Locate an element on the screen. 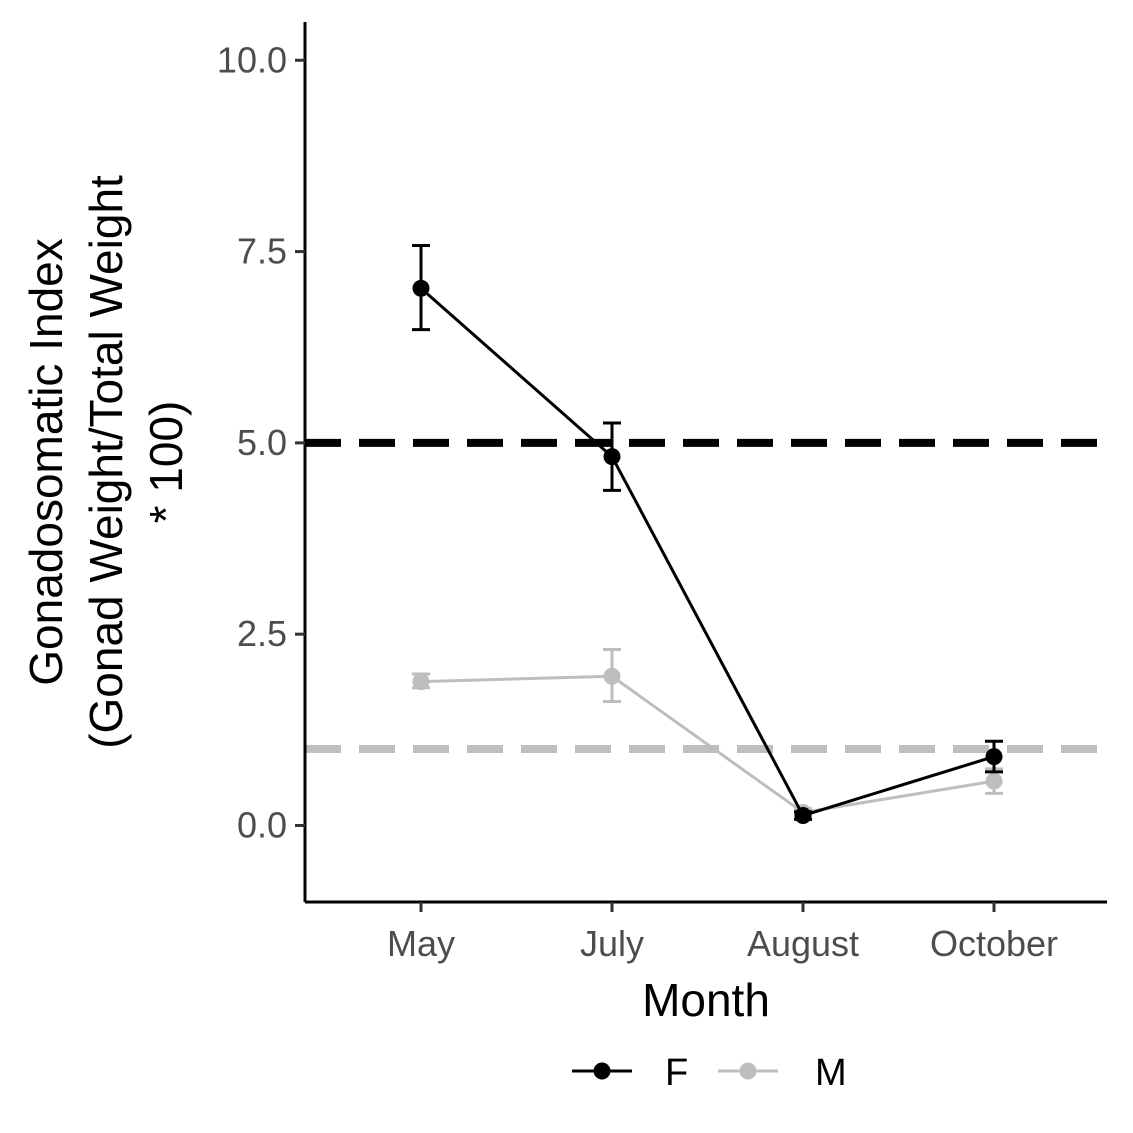  y-tick-label: 0.0 is located at coordinates (262, 824).